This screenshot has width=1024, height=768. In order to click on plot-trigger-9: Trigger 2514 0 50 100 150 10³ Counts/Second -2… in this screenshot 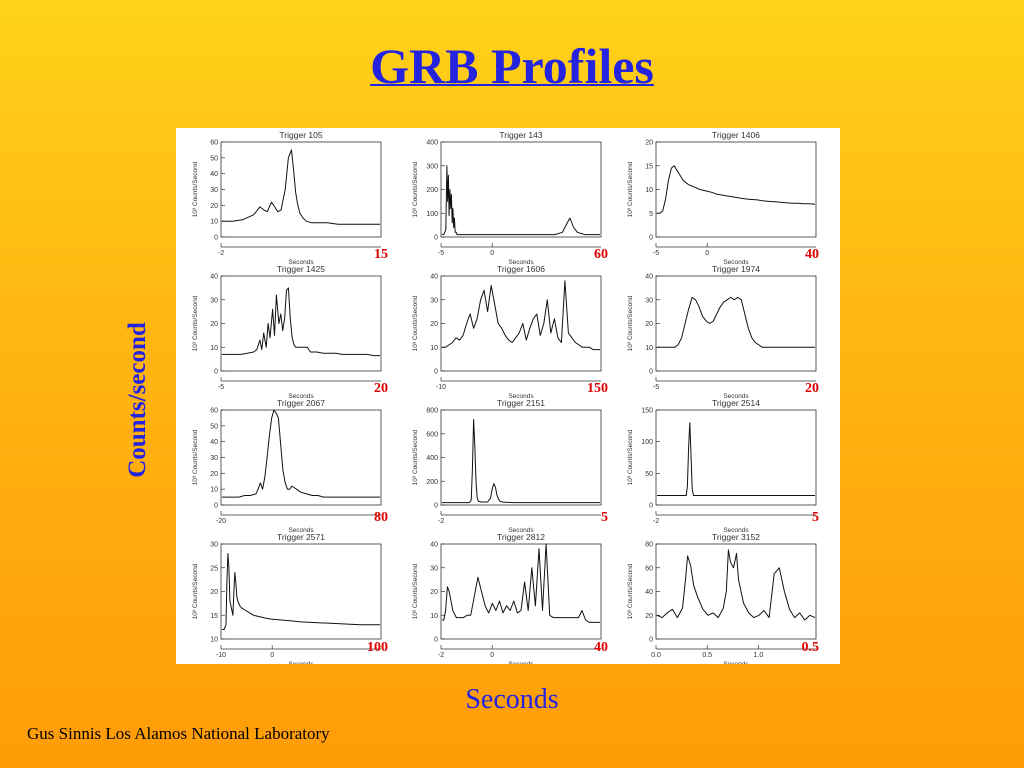, I will do `click(722, 466)`.